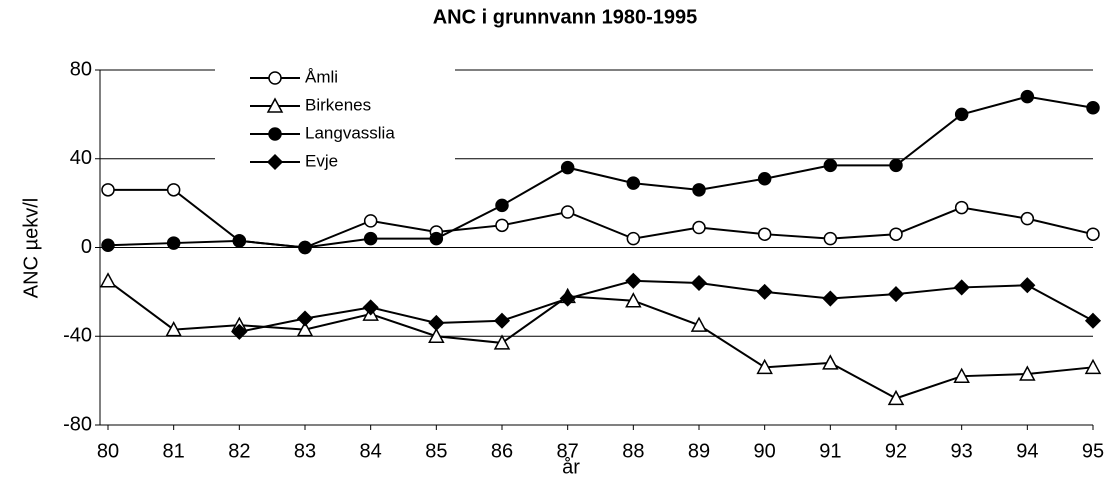  I want to click on x-axis-label: år, so click(571, 467).